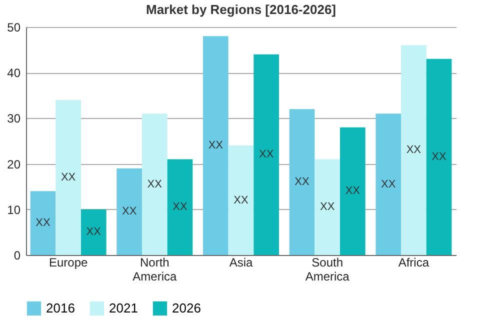 The image size is (480, 320). Describe the element at coordinates (14, 164) in the screenshot. I see `y-tick-label: 20` at that location.